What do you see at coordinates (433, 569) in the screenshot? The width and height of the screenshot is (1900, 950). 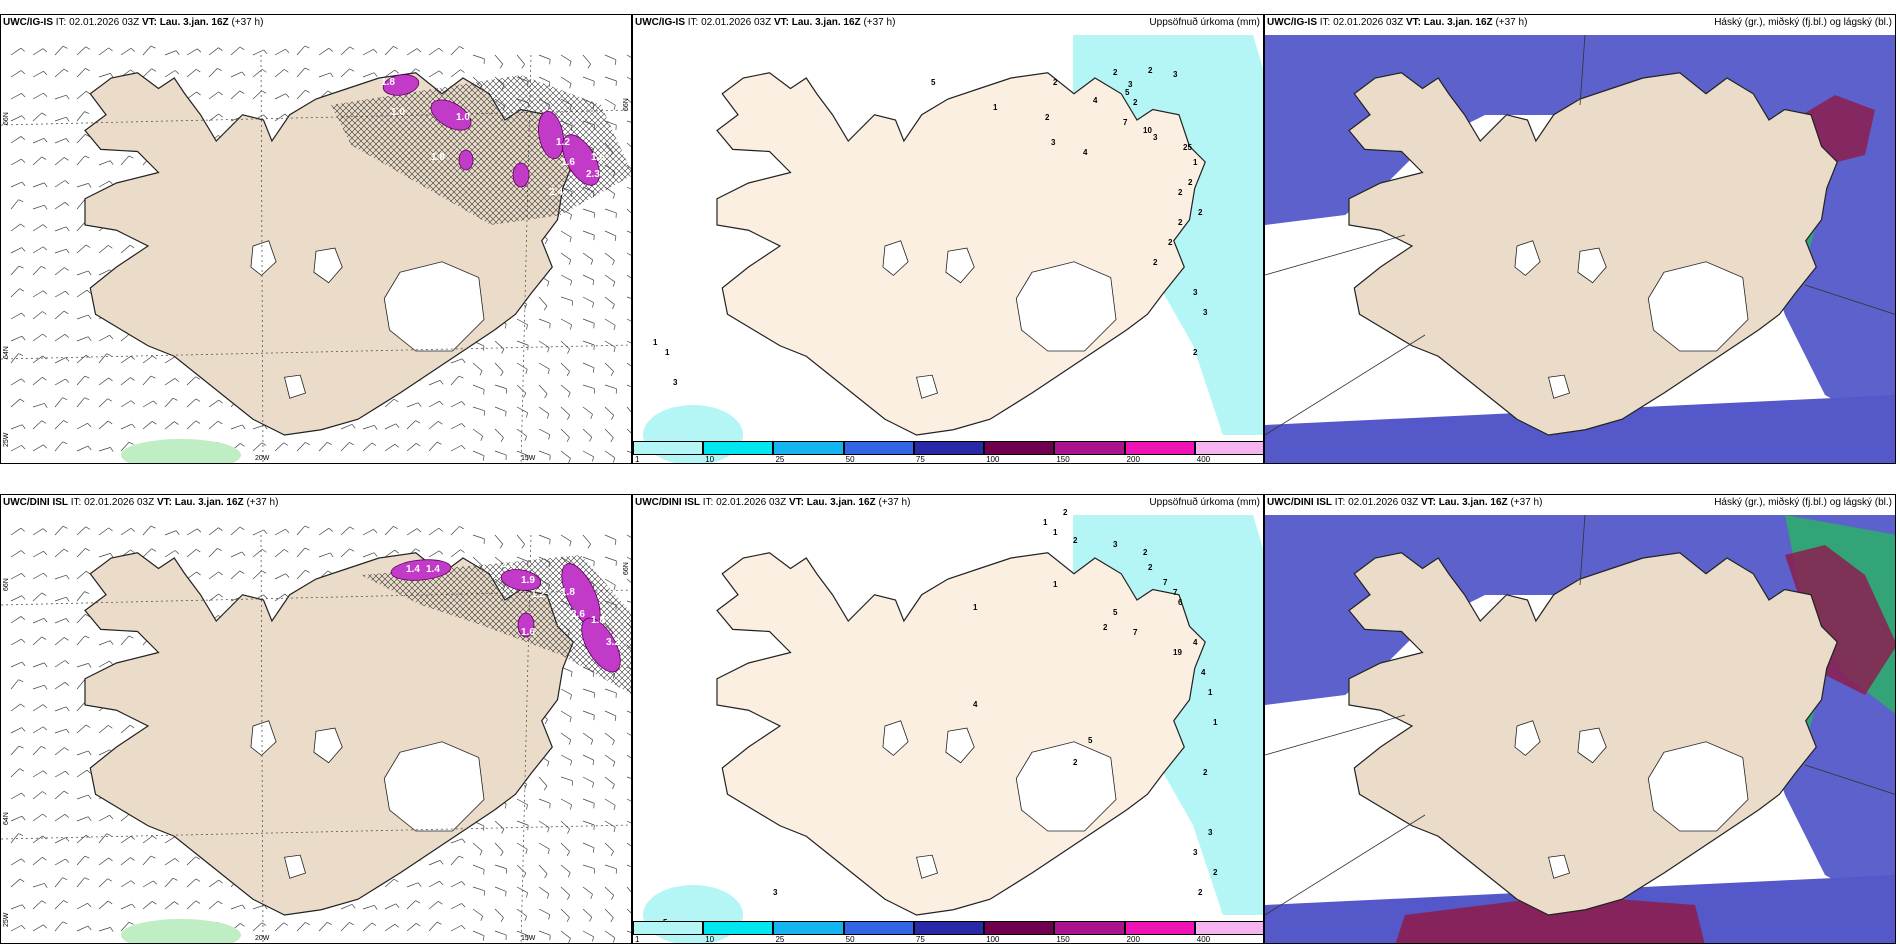 I see `snow-value-label: 1.4` at bounding box center [433, 569].